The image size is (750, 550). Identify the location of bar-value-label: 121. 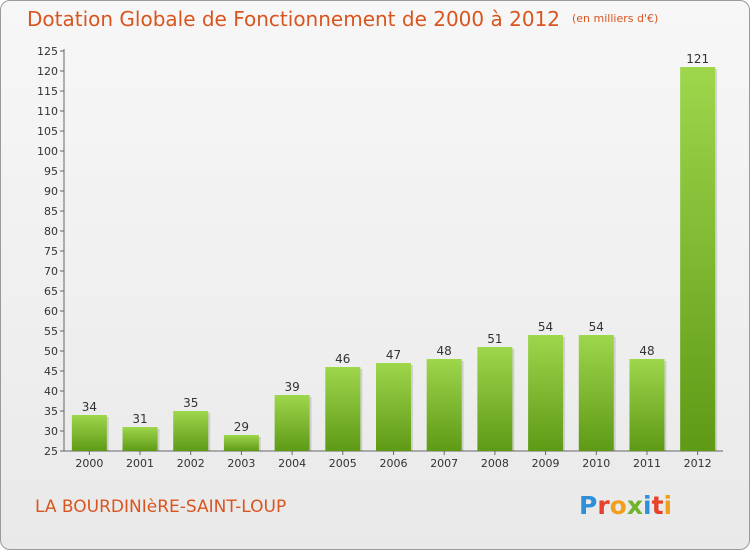
(697, 59).